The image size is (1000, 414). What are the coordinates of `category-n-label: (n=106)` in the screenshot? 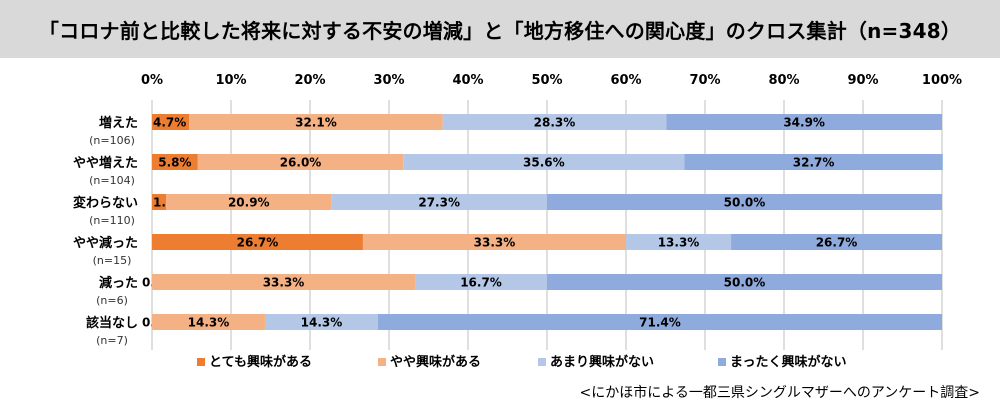 It's located at (112, 140).